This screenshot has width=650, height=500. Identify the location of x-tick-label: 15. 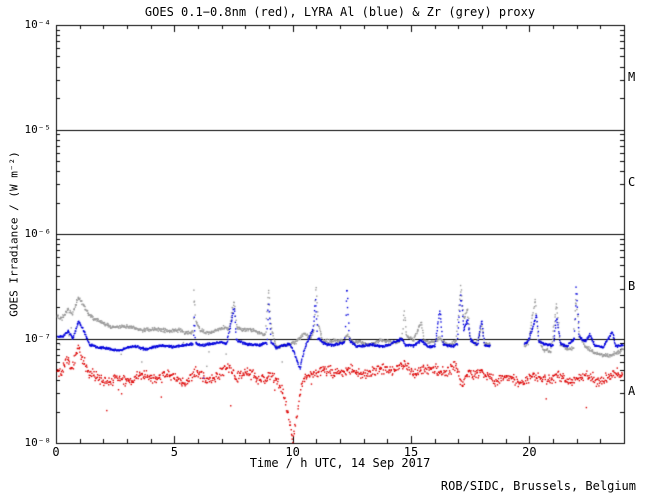
(411, 452).